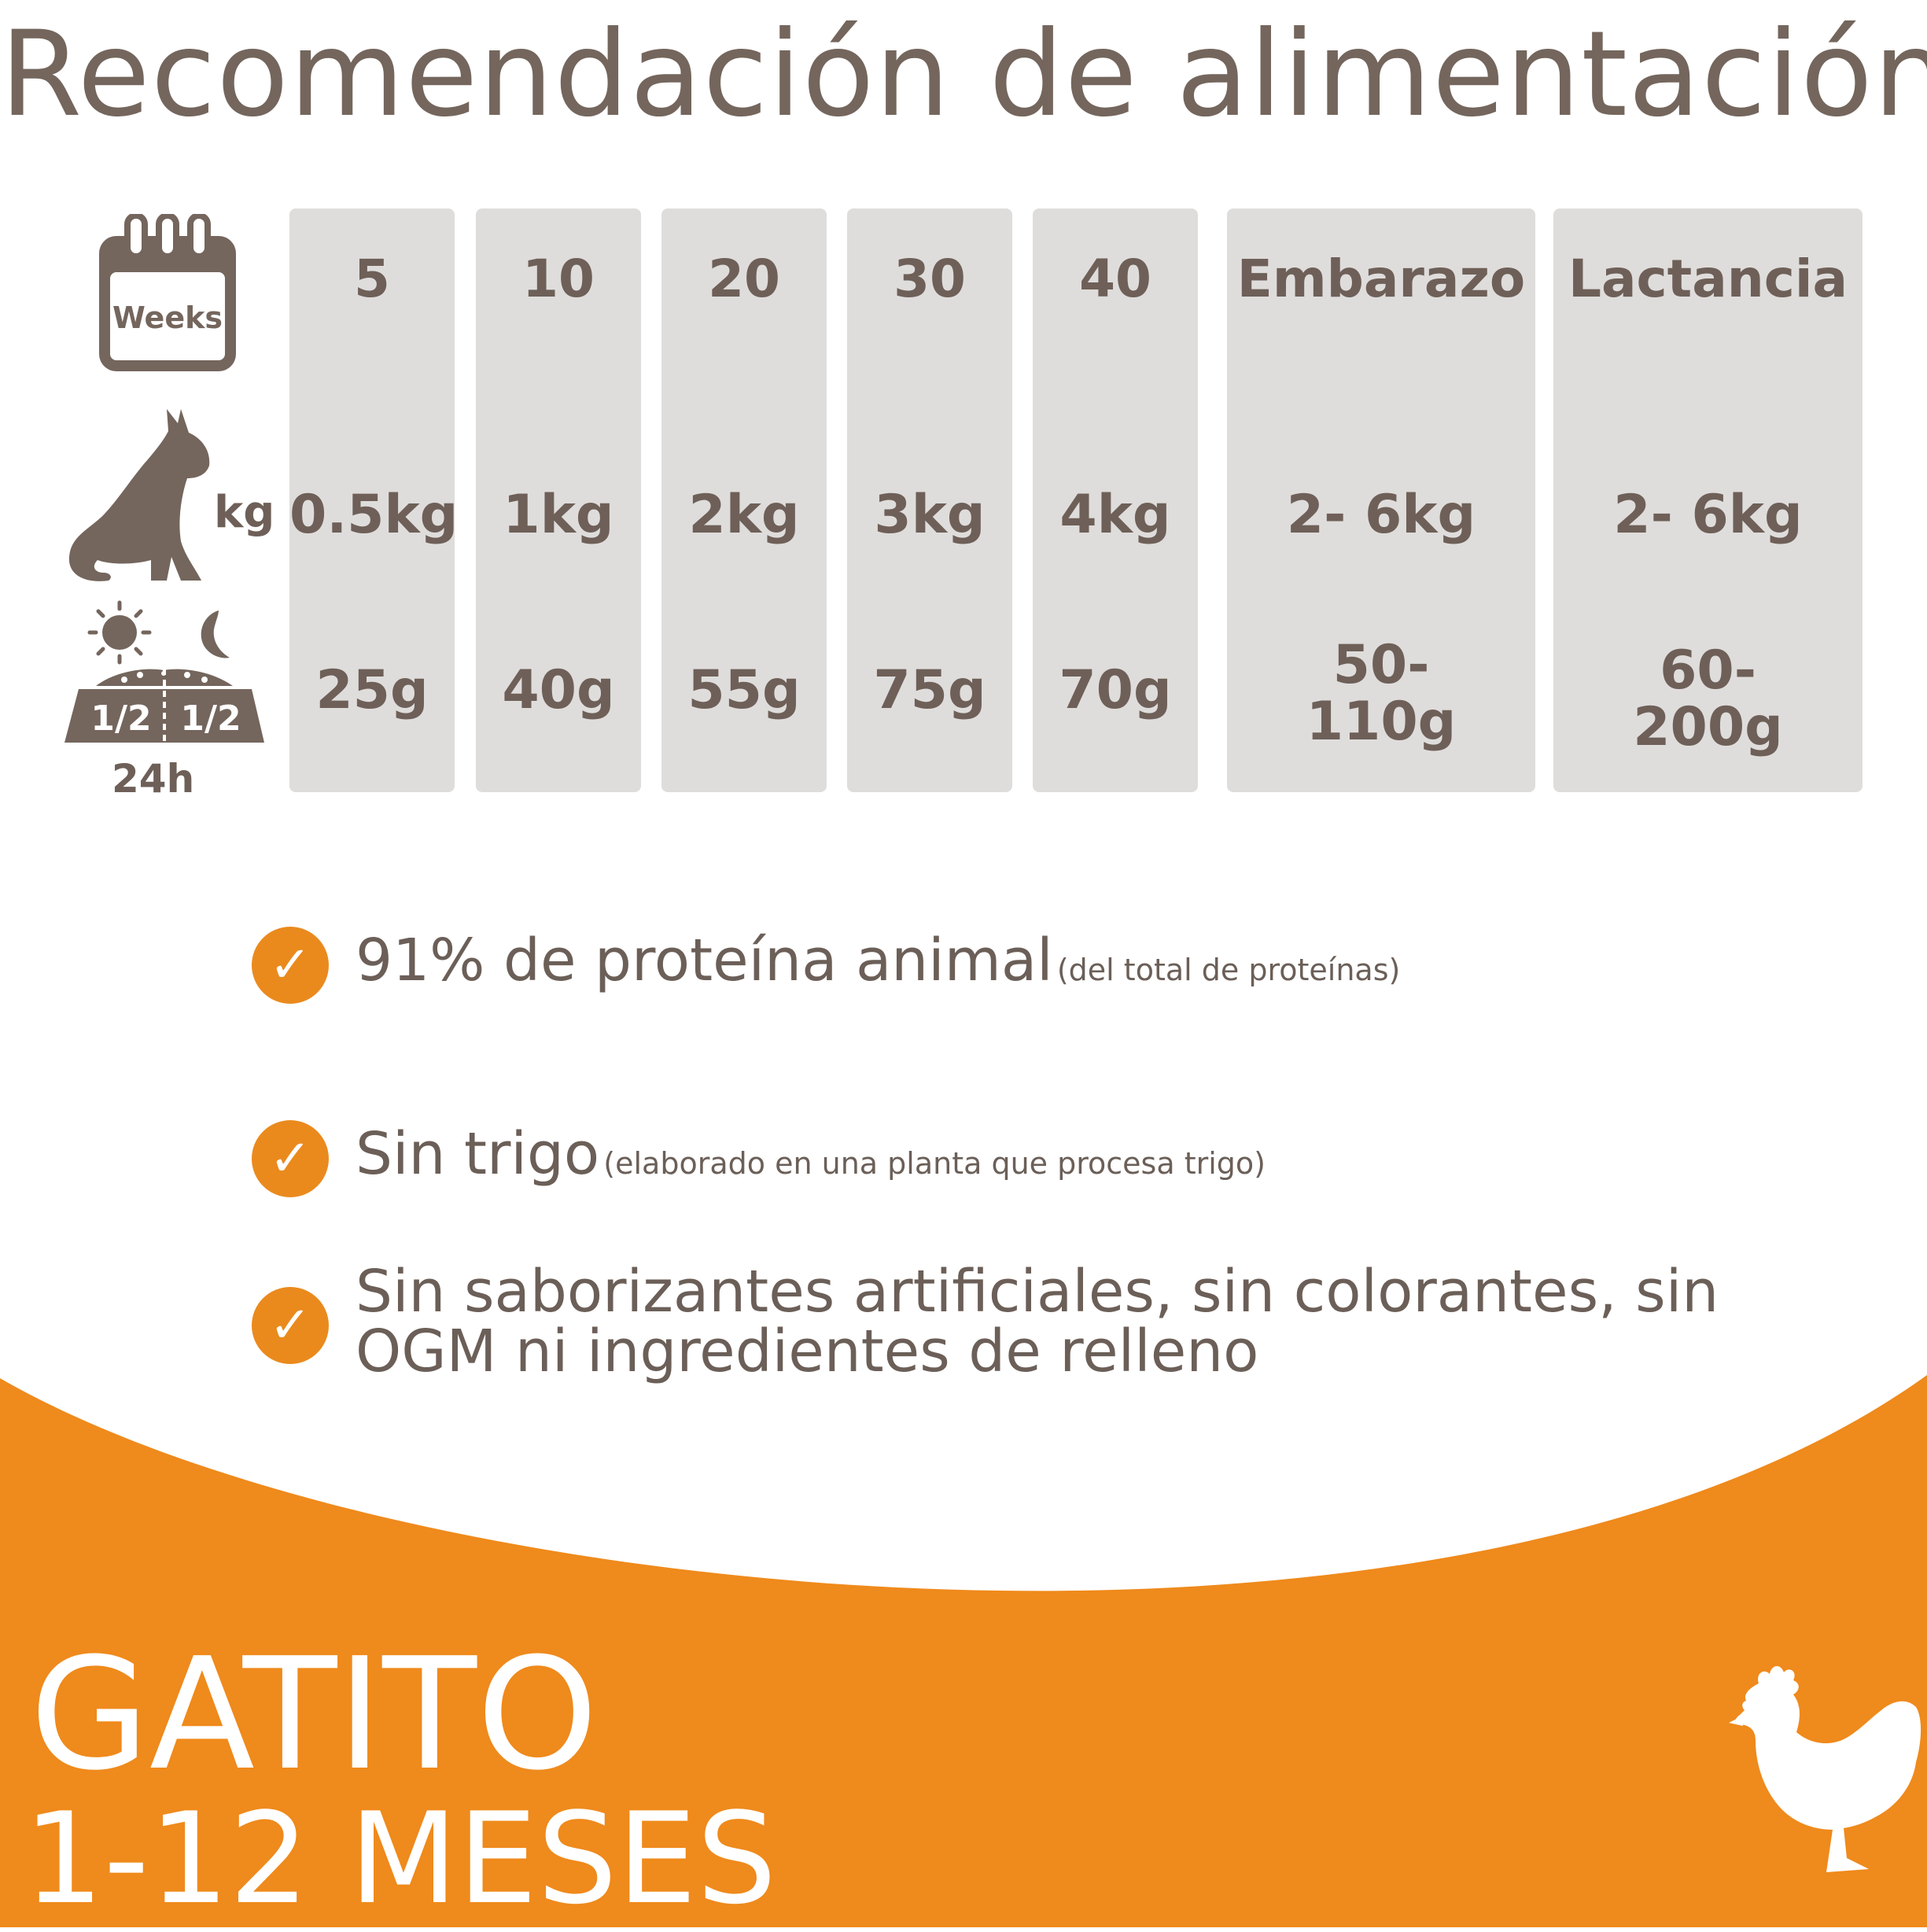 The width and height of the screenshot is (1927, 1932). I want to click on portion-left-label: 1/2, so click(120, 719).